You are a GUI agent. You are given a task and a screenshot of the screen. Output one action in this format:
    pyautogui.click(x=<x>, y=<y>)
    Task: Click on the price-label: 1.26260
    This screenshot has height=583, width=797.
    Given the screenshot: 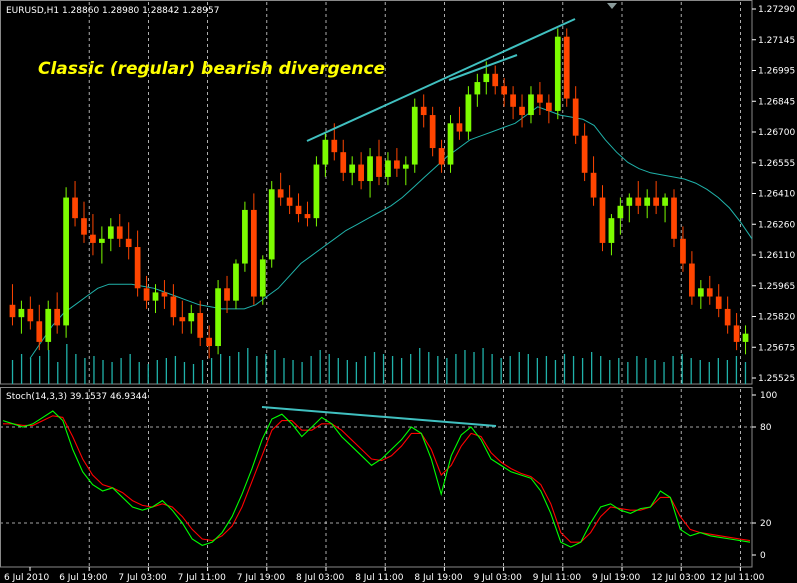 What is the action you would take?
    pyautogui.click(x=776, y=225)
    